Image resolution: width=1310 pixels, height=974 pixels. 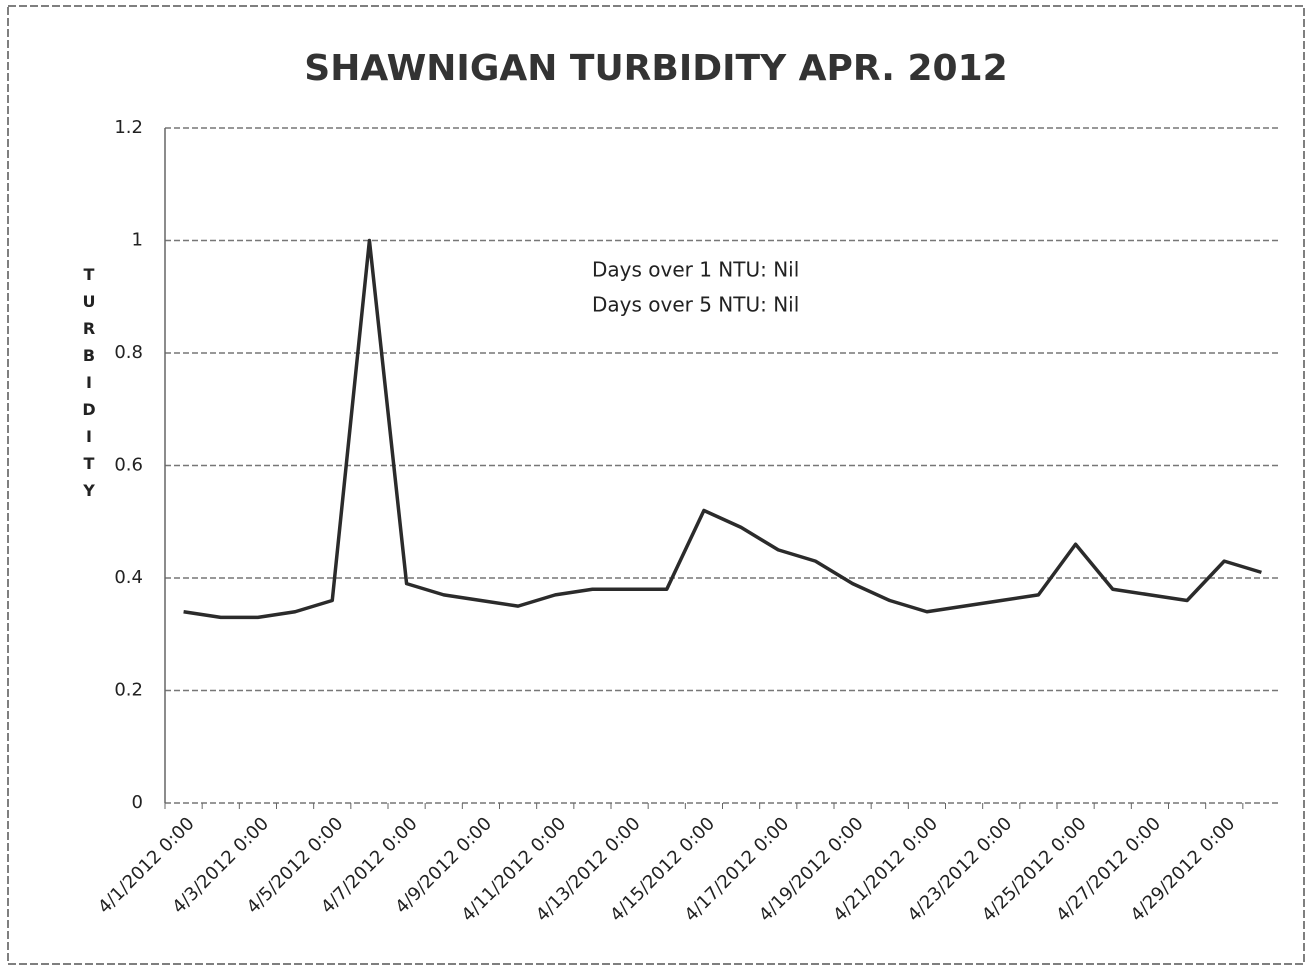 I want to click on chart-title: SHAWNIGAN TURBIDITY APR. 2012, so click(x=655, y=68).